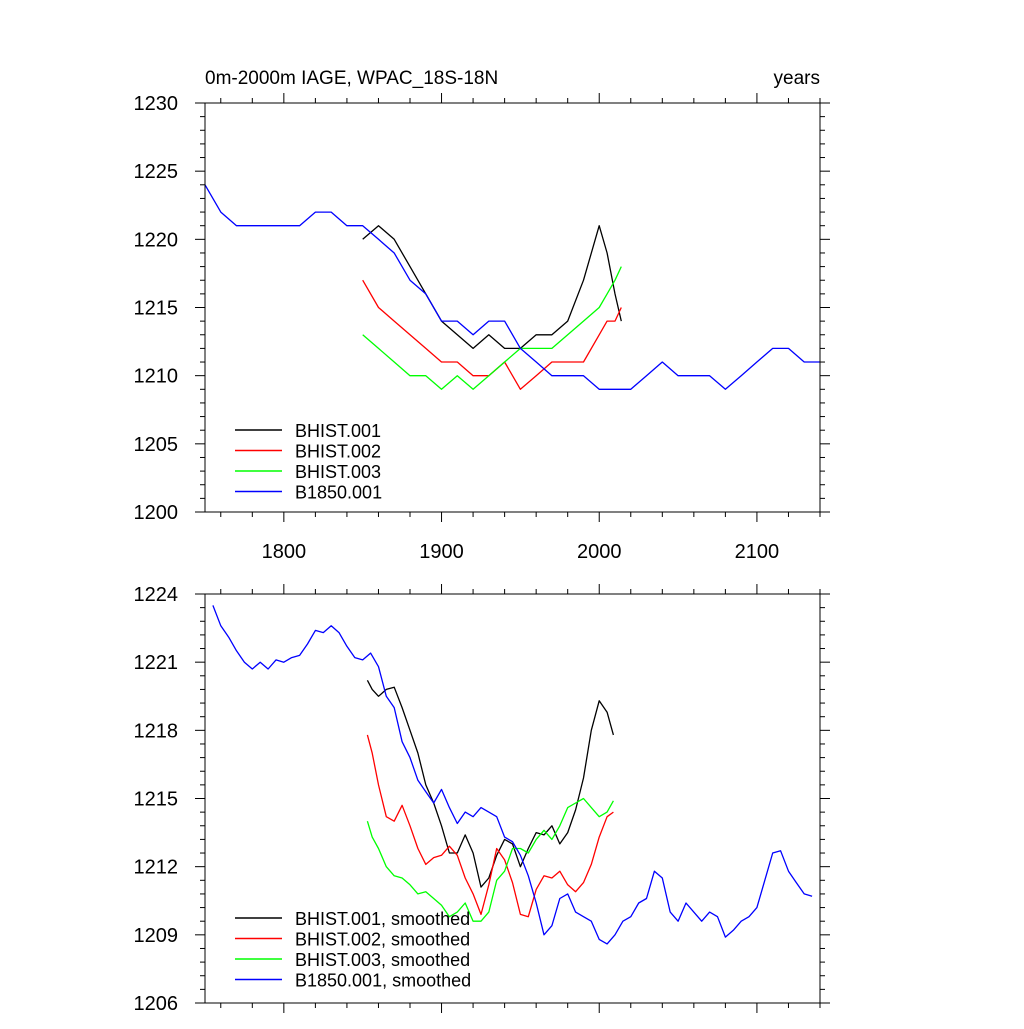 This screenshot has height=1029, width=1024. What do you see at coordinates (156, 513) in the screenshot?
I see `top-y-tick-label-1200: 1200` at bounding box center [156, 513].